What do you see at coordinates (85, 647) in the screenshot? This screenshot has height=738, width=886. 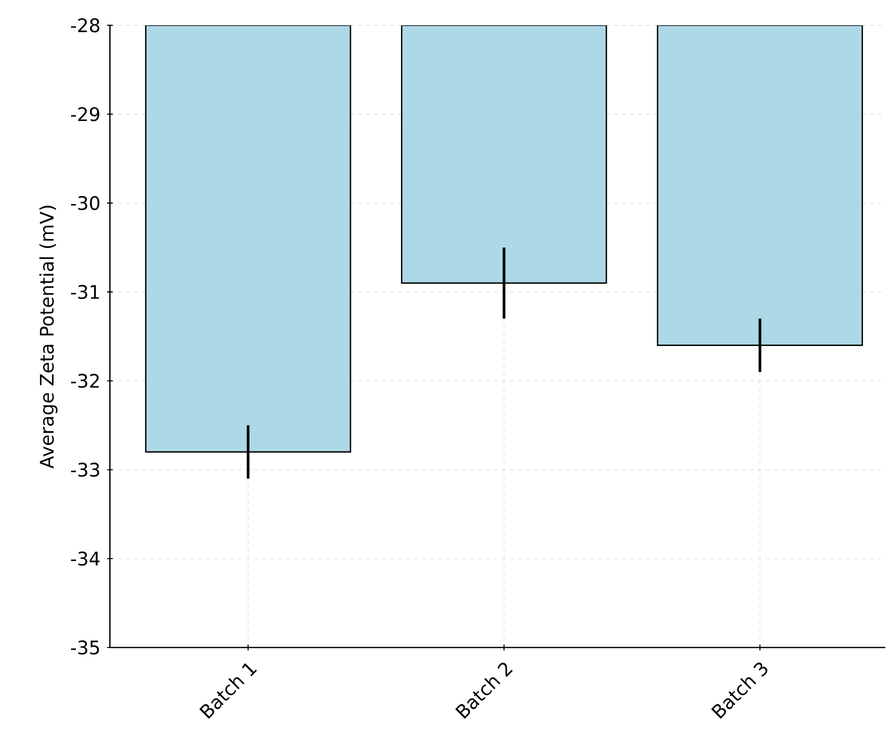 I see `y-tick-label: -35` at bounding box center [85, 647].